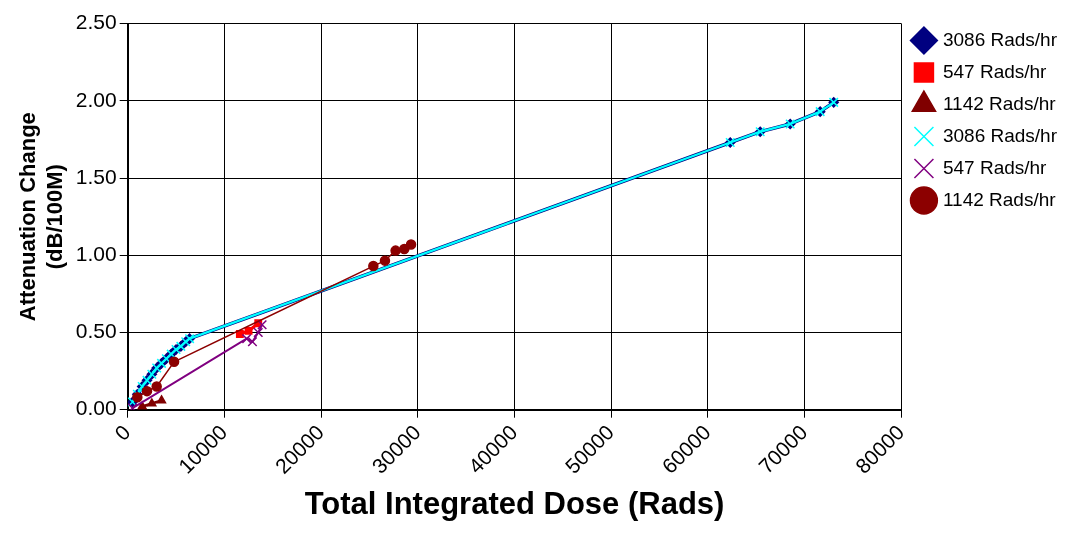  What do you see at coordinates (96, 331) in the screenshot?
I see `y-tick-label: 0.50` at bounding box center [96, 331].